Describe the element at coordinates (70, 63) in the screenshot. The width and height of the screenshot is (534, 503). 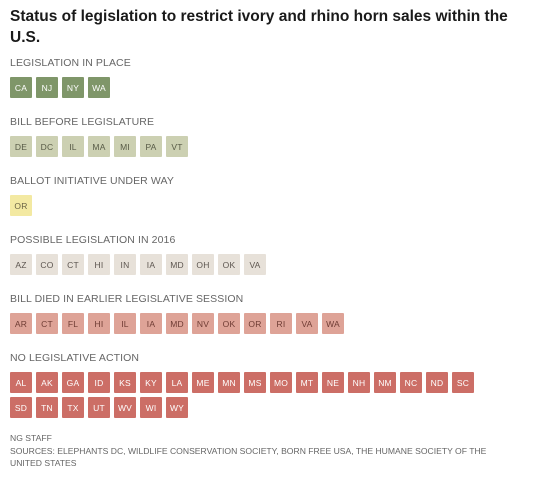
I see `section-label: LEGISLATION IN PLACE` at that location.